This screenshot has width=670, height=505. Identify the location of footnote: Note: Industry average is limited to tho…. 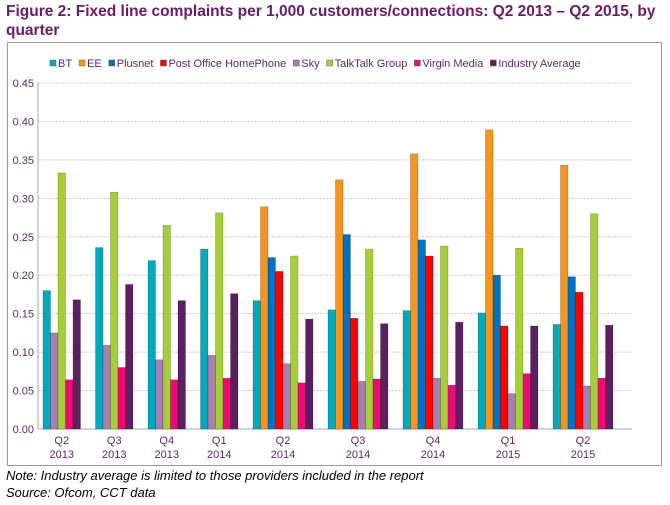
(215, 475).